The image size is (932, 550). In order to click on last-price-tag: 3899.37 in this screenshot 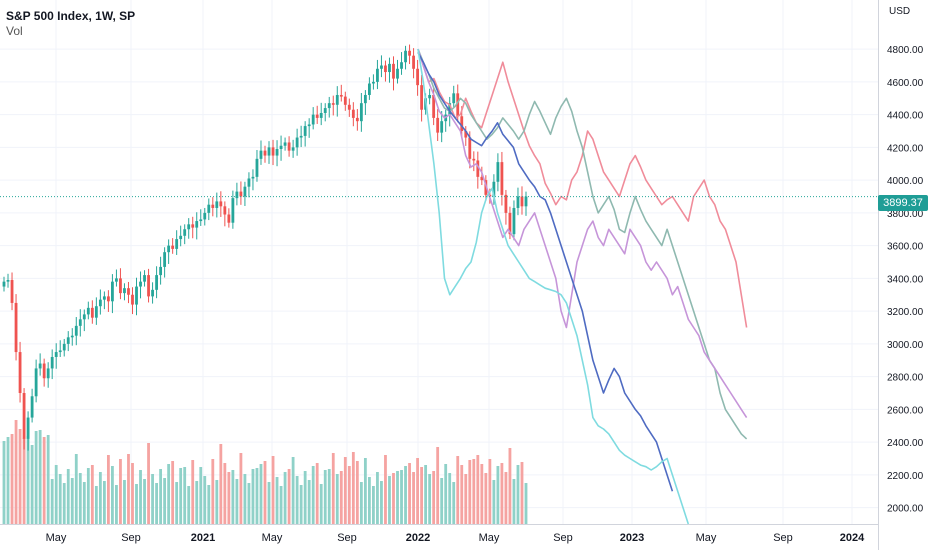, I will do `click(903, 203)`.